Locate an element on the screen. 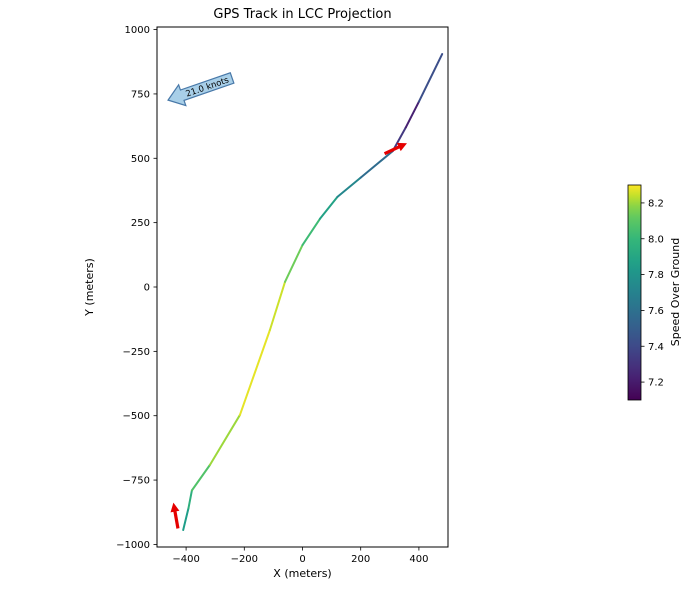 This screenshot has height=600, width=700. colorbar-tick-label: 8.0 is located at coordinates (656, 239).